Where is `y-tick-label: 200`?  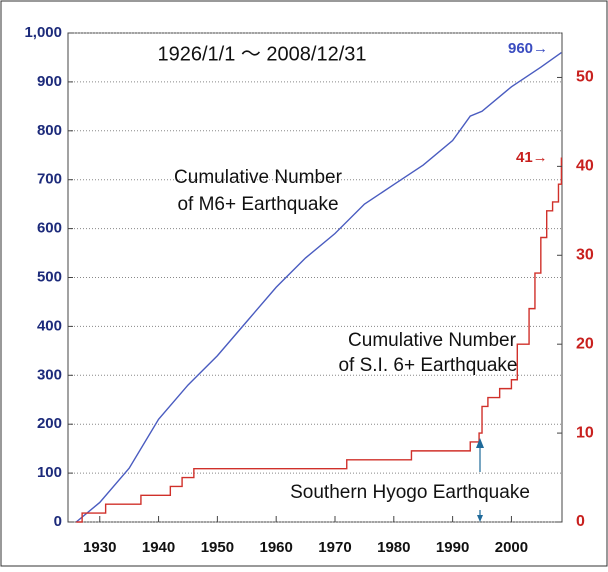 y-tick-label: 200 is located at coordinates (49, 423).